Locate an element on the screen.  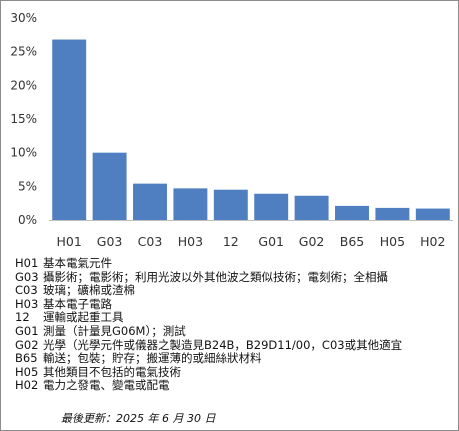
legend-desc: 攝影術；電影術；利用光波以外其他波之類似技術；電刻術；全相攝 is located at coordinates (215, 276).